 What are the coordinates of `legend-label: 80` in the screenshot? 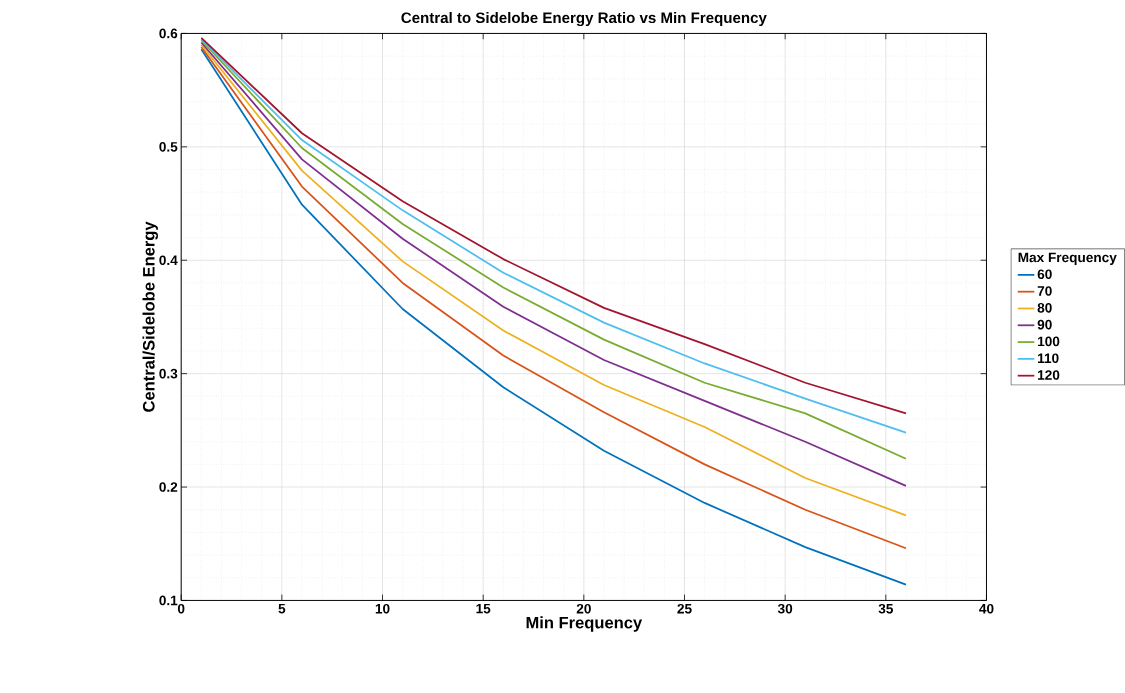 It's located at (1044, 307).